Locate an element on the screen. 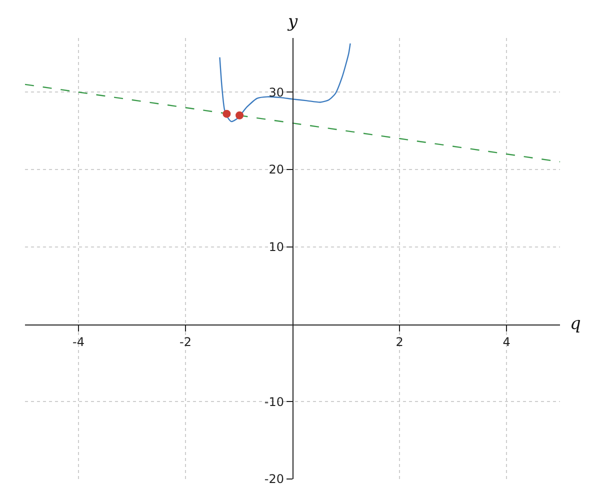  y-tick-label: 30 is located at coordinates (276, 92).